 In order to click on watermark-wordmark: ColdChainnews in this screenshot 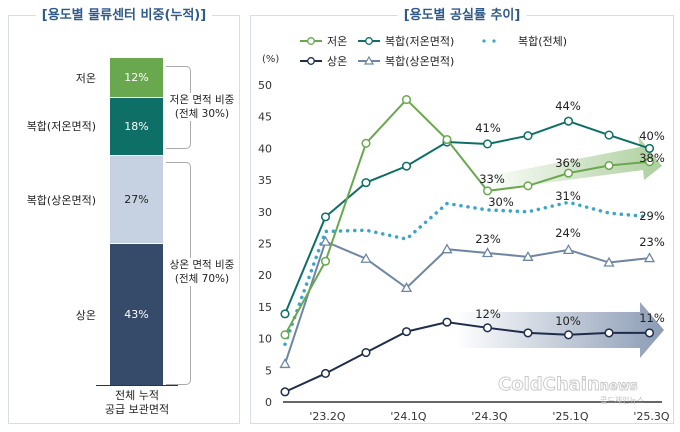, I will do `click(568, 384)`.